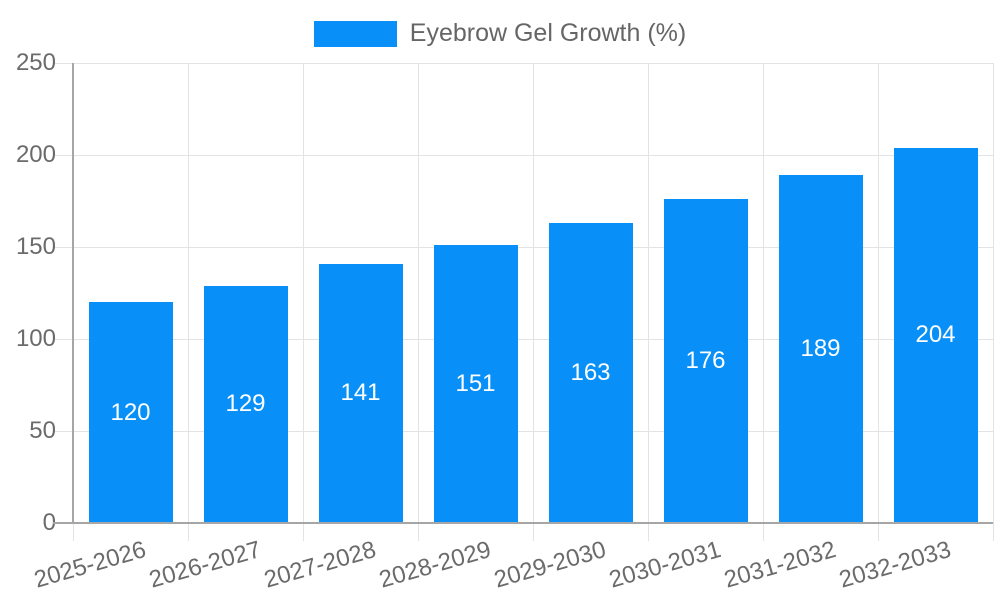 The height and width of the screenshot is (600, 1000). What do you see at coordinates (779, 565) in the screenshot?
I see `x-axis-tick-label: 2031-2032` at bounding box center [779, 565].